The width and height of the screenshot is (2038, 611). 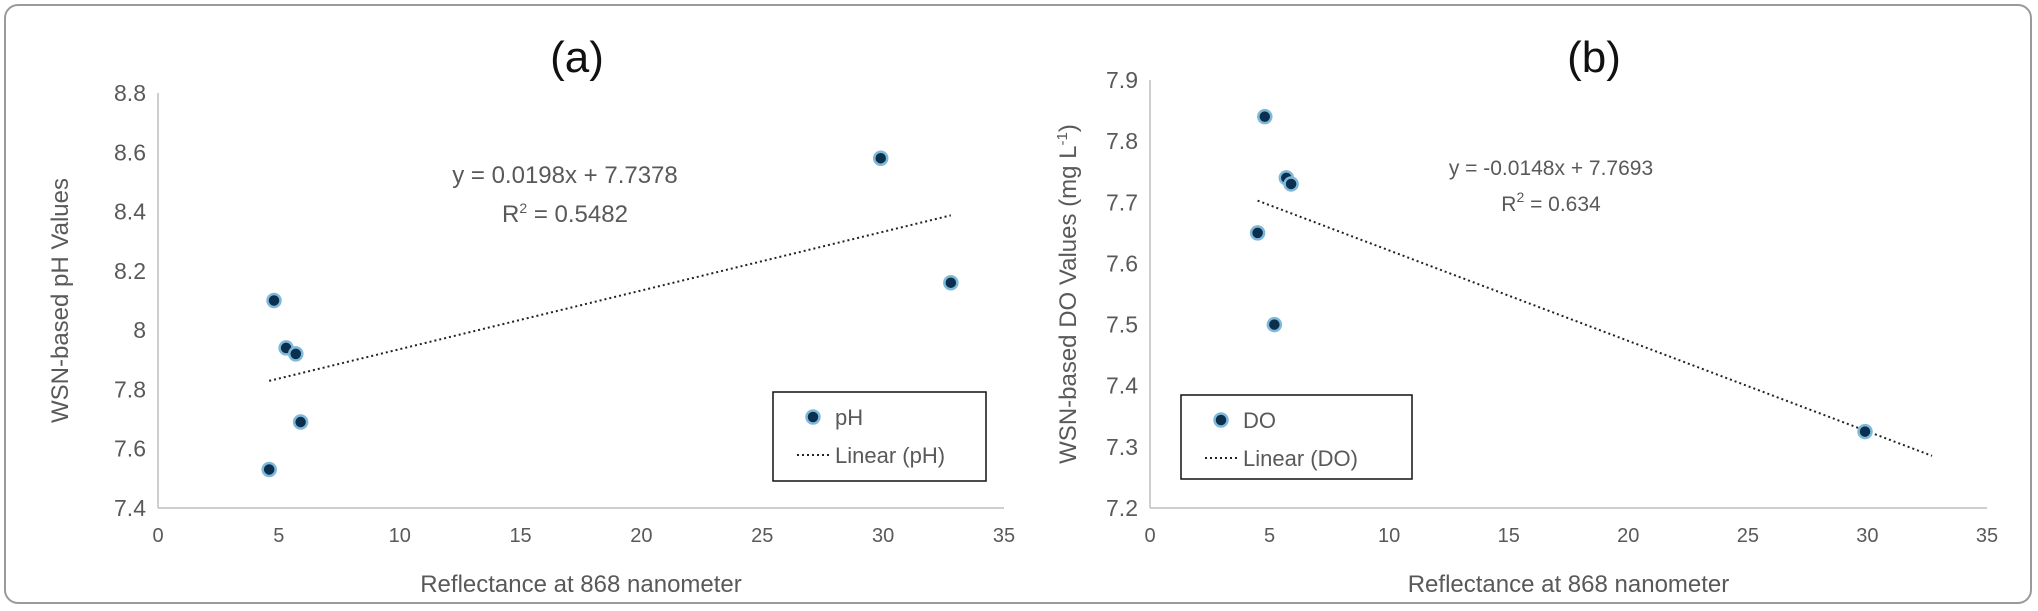 What do you see at coordinates (1594, 57) in the screenshot?
I see `panel-label: (b)` at bounding box center [1594, 57].